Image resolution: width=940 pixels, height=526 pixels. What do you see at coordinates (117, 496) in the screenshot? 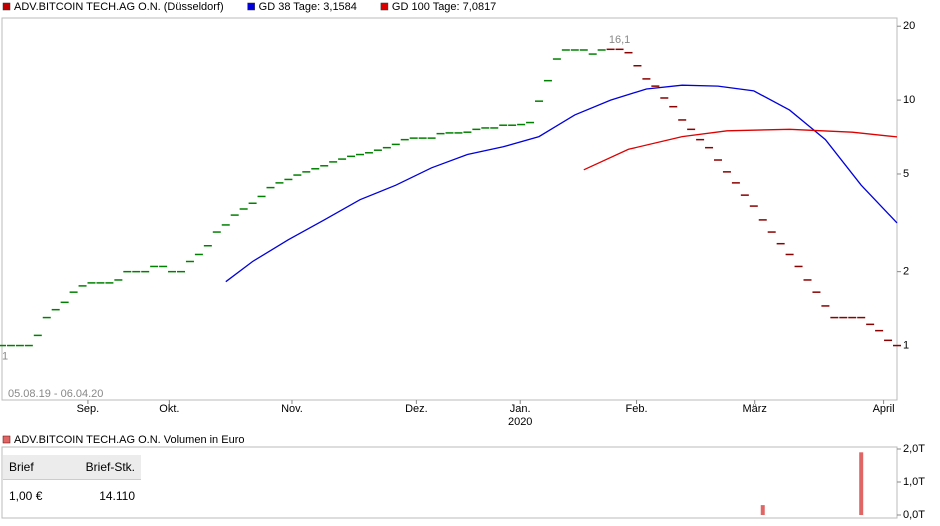
I see `table-cell: 14.110` at bounding box center [117, 496].